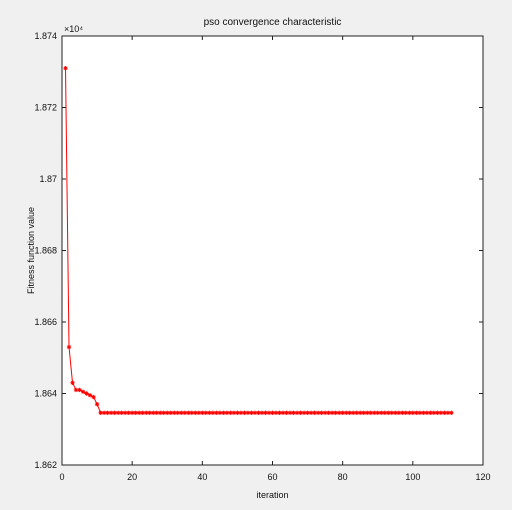 The height and width of the screenshot is (510, 512). I want to click on x-tick-label: 120, so click(482, 477).